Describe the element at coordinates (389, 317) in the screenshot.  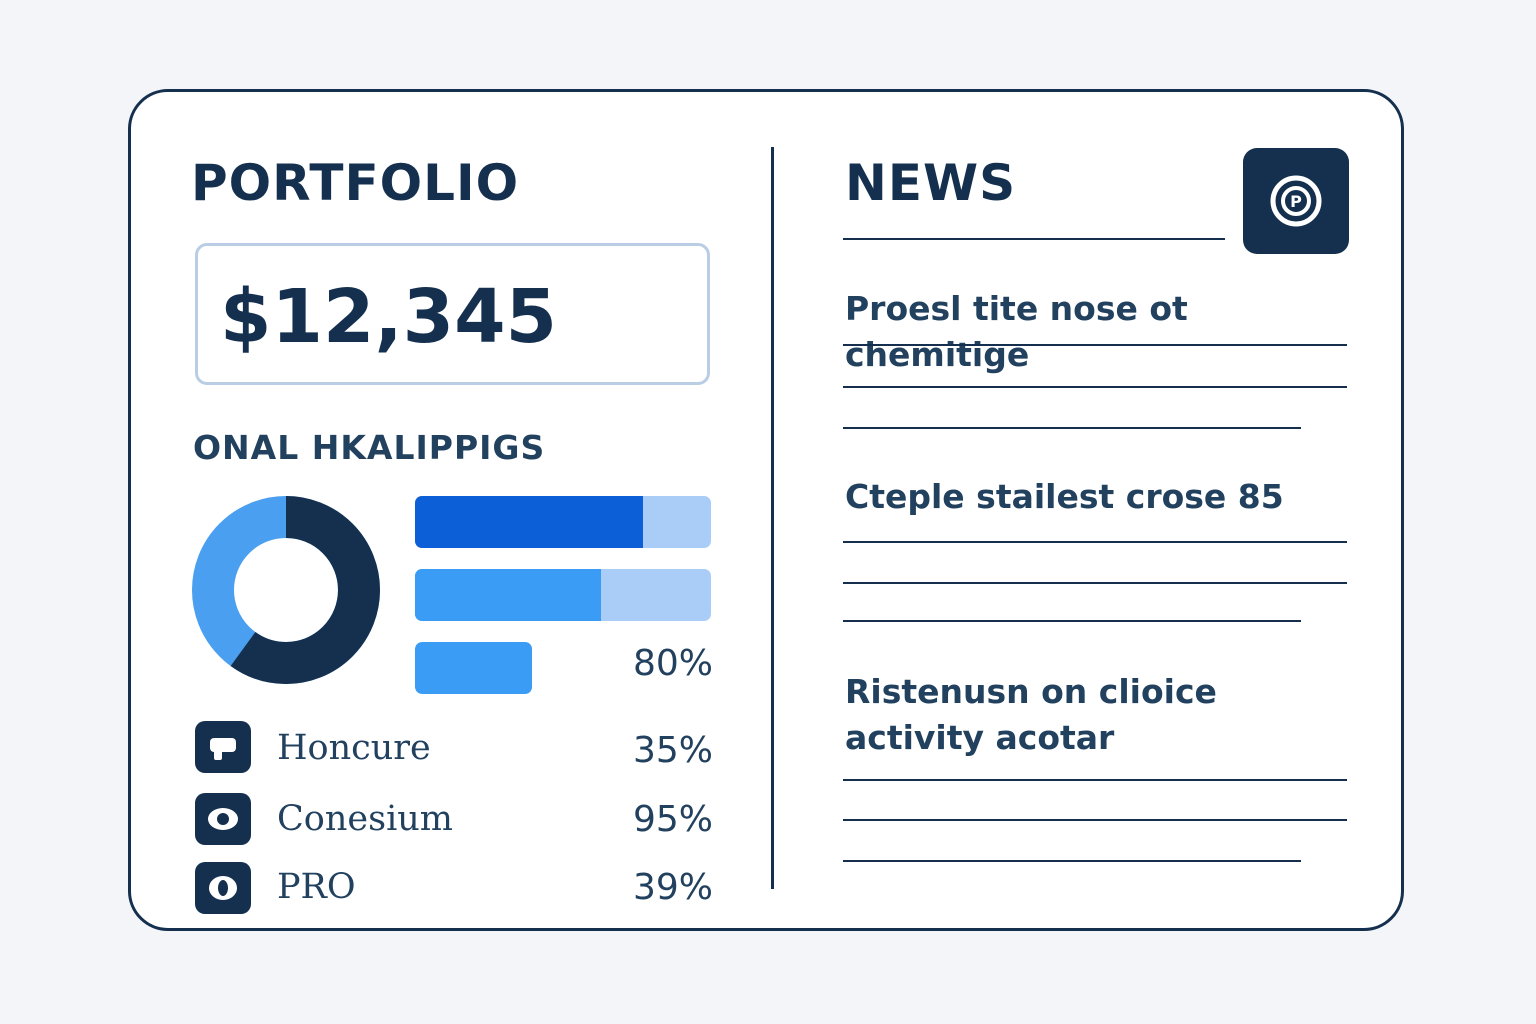
I see `portfolio-total-value: $12,345` at that location.